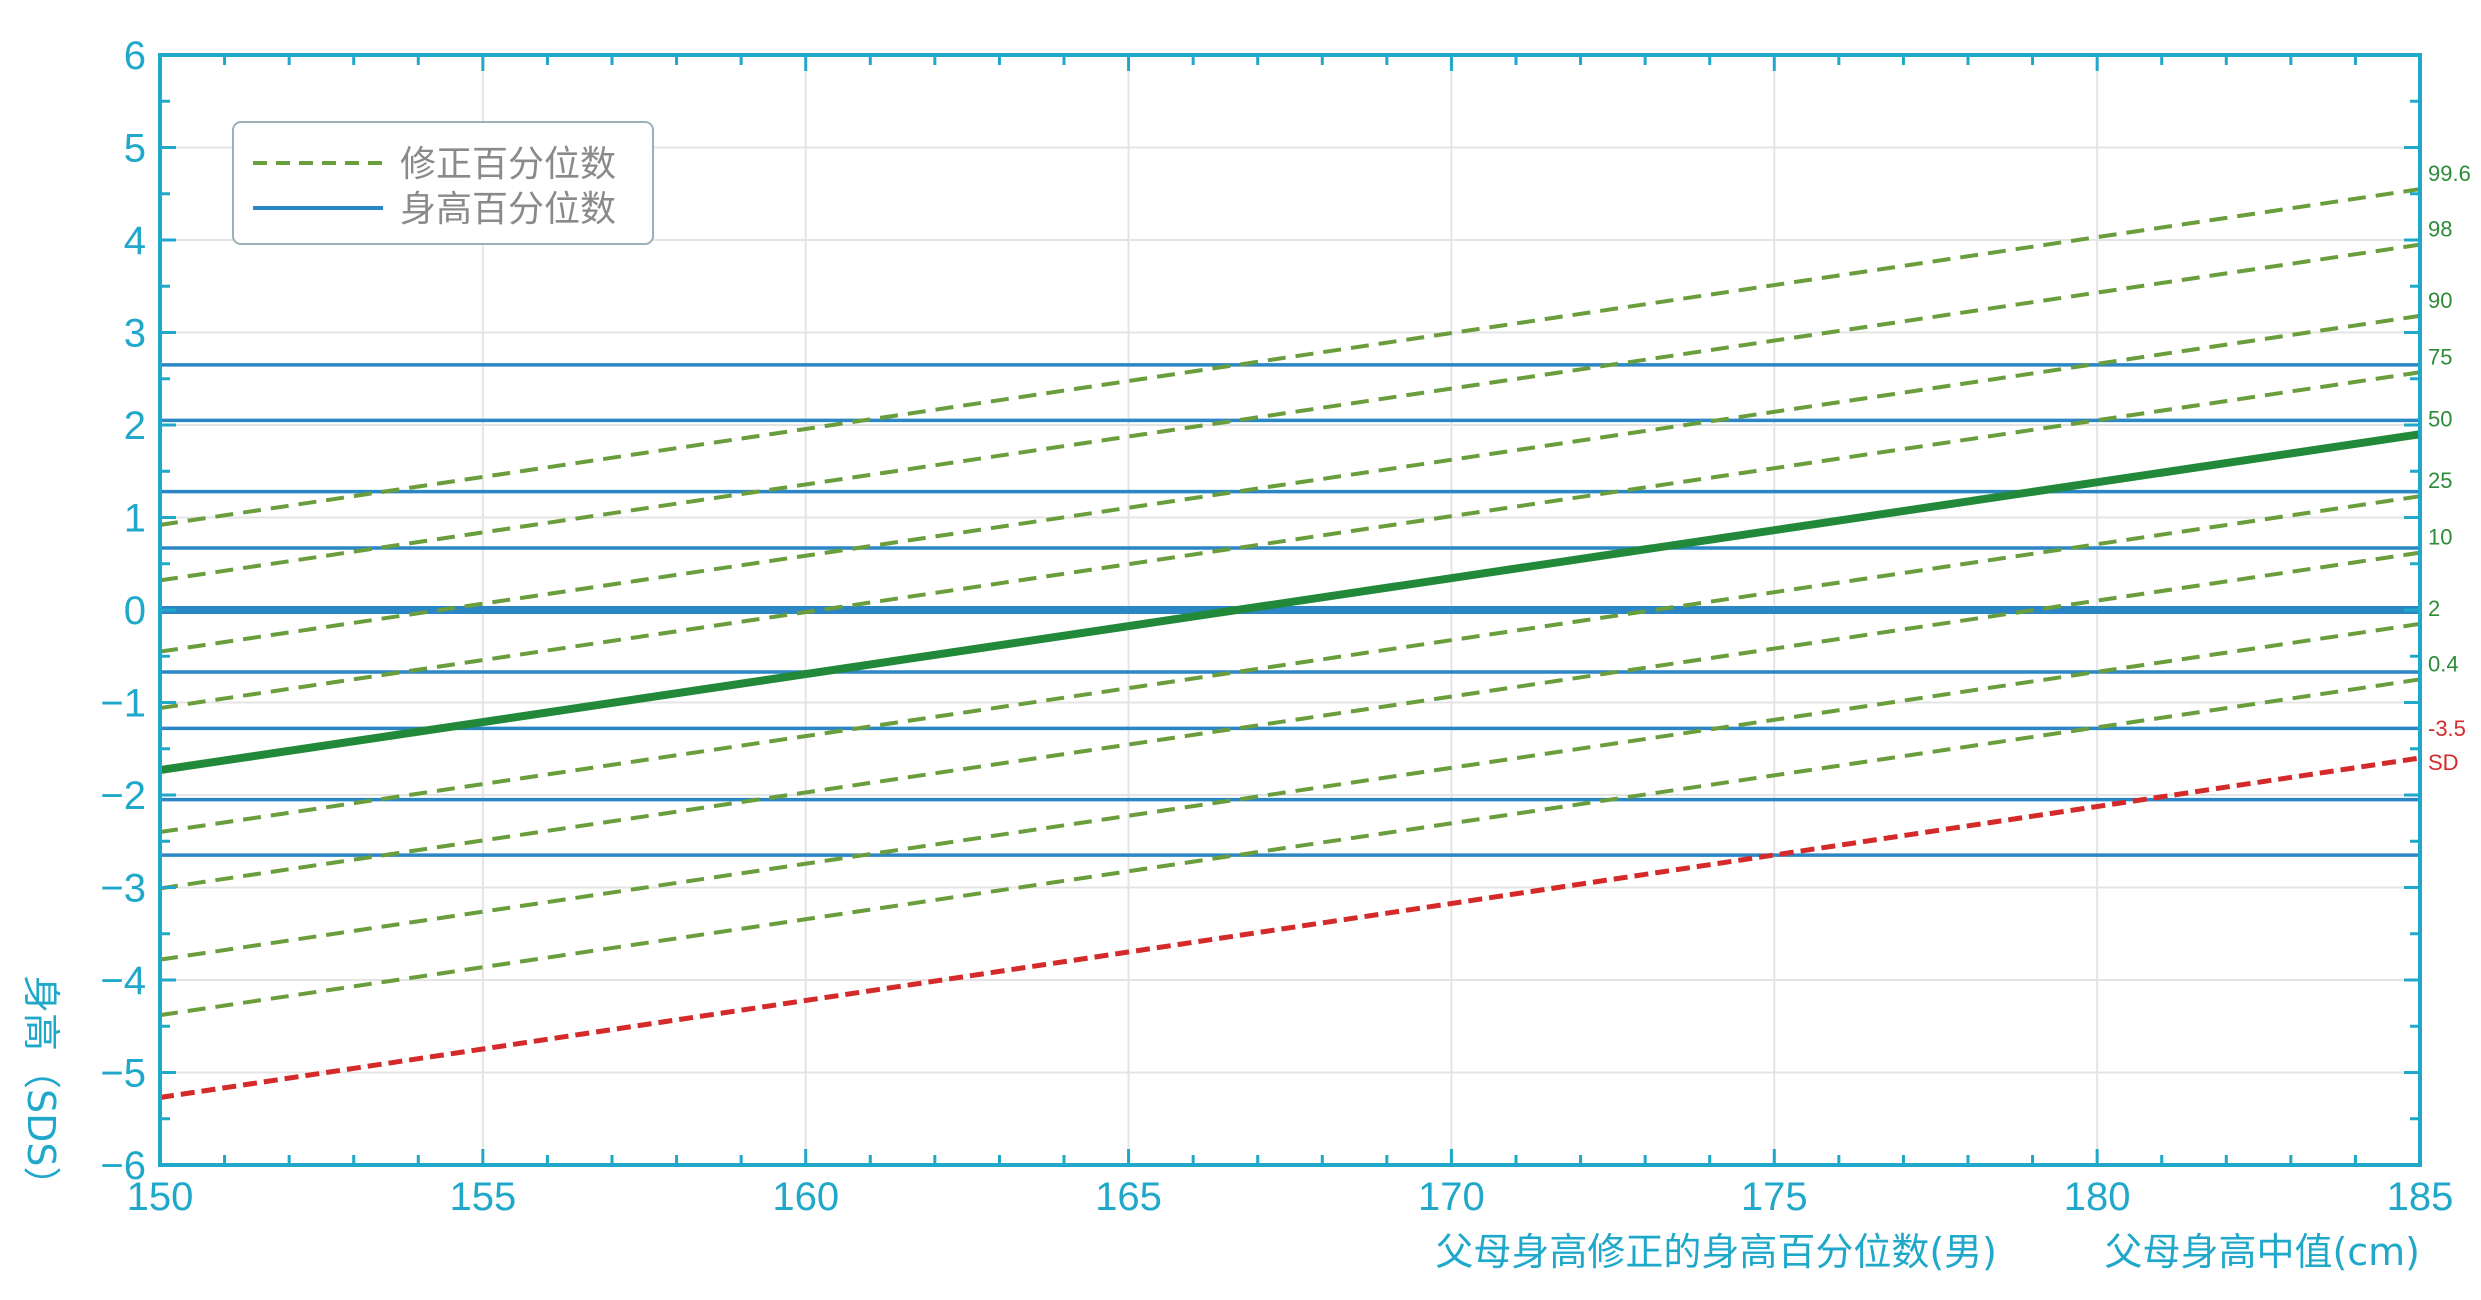  What do you see at coordinates (1774, 1197) in the screenshot?
I see `x-tick-label: 175` at bounding box center [1774, 1197].